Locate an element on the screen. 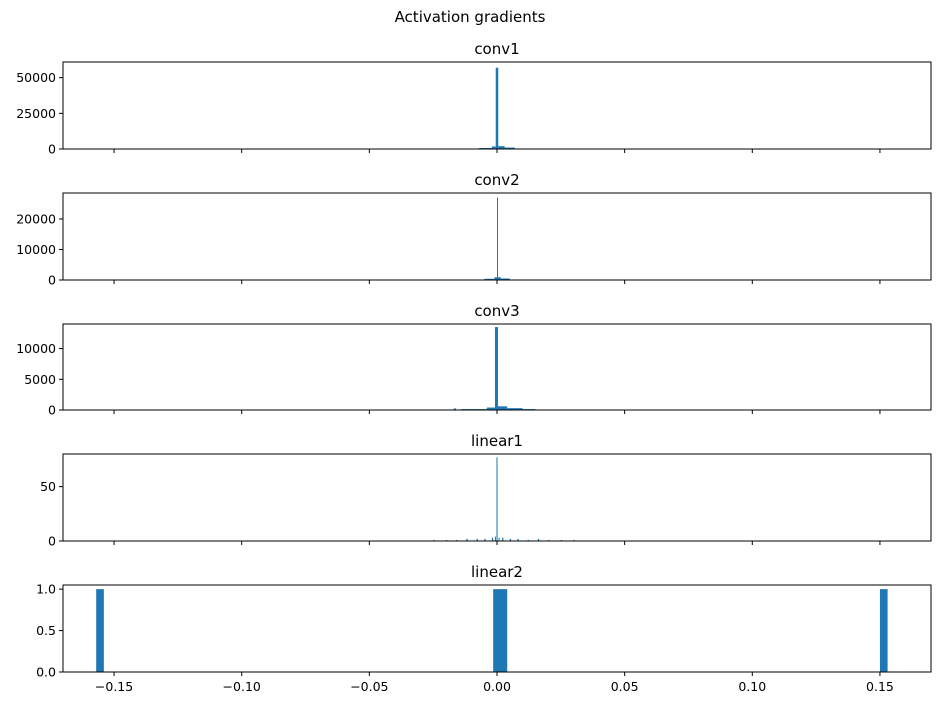 This screenshot has width=941, height=704. y-tick-label-conv2-2: 20000 is located at coordinates (36, 218).